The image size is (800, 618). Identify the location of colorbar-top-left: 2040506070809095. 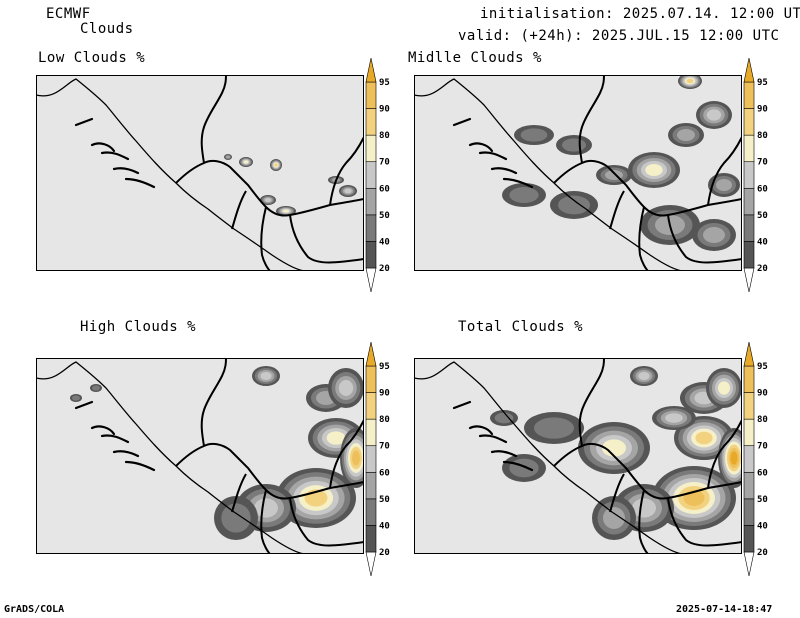
(384, 175).